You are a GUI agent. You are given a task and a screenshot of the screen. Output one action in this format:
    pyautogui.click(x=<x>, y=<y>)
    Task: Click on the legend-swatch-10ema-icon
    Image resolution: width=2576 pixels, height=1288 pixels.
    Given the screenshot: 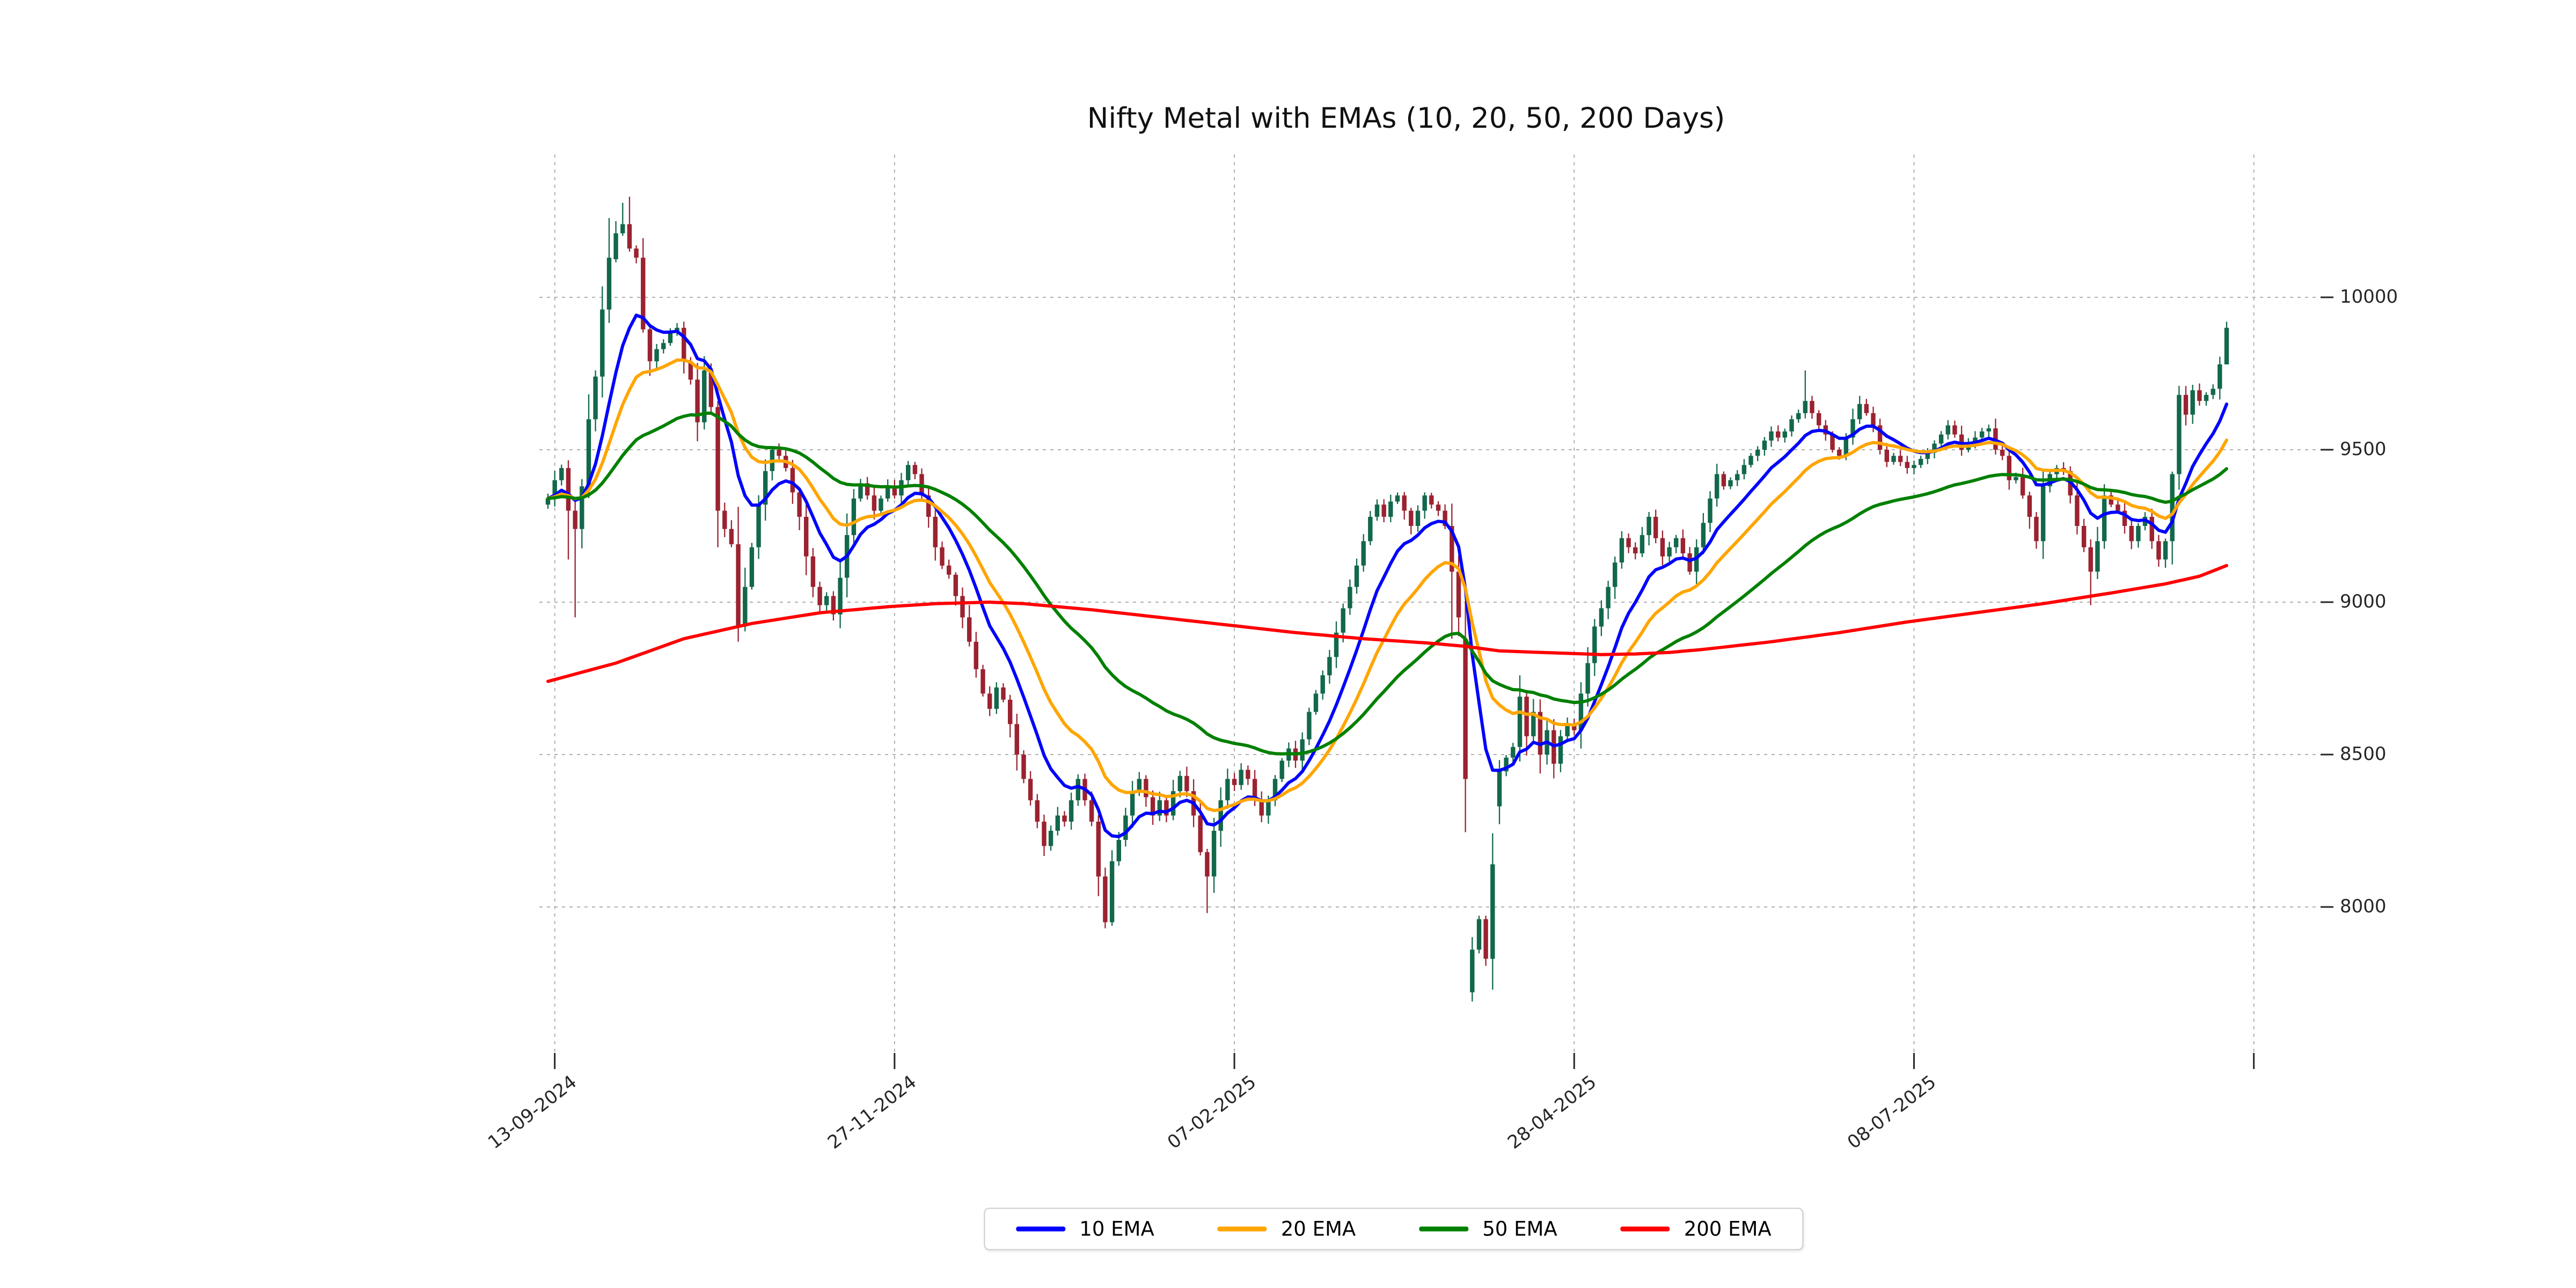 What is the action you would take?
    pyautogui.click(x=1041, y=1229)
    